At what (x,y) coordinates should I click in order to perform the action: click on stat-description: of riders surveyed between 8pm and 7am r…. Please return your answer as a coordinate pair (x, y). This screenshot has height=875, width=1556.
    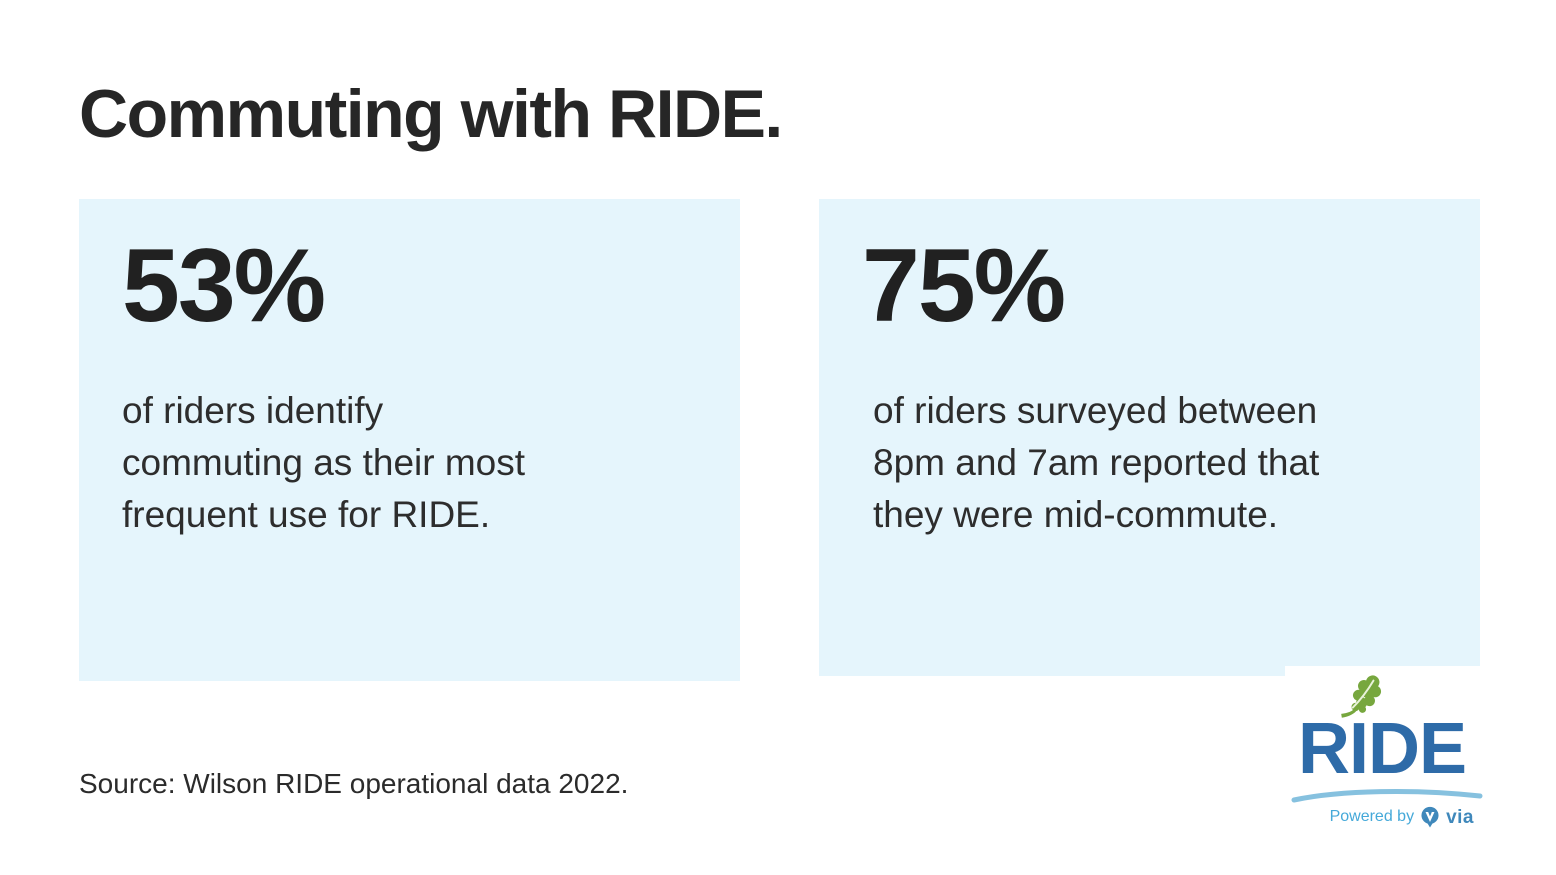
    Looking at the image, I should click on (1096, 462).